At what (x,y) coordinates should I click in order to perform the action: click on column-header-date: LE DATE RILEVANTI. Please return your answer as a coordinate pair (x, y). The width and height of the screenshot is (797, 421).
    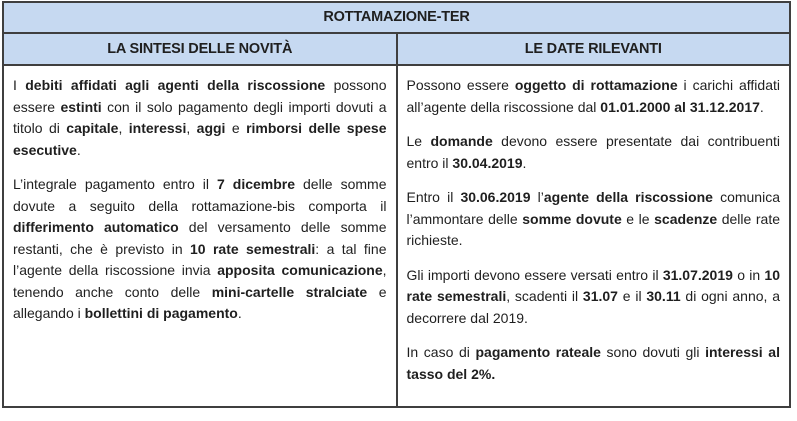
    Looking at the image, I should click on (592, 49).